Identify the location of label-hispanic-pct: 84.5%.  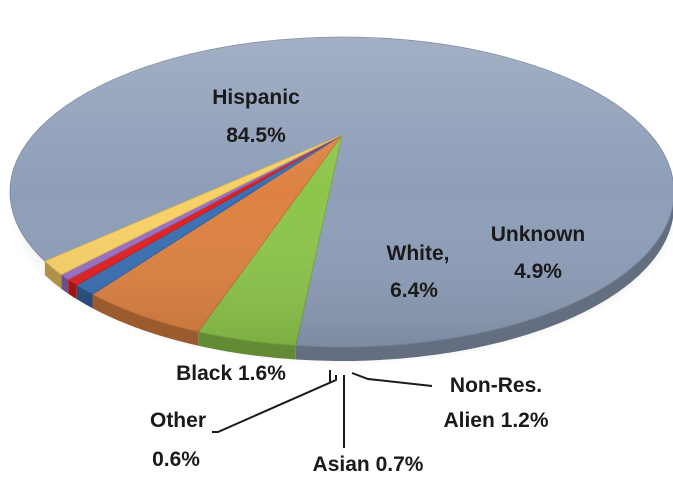
(256, 135).